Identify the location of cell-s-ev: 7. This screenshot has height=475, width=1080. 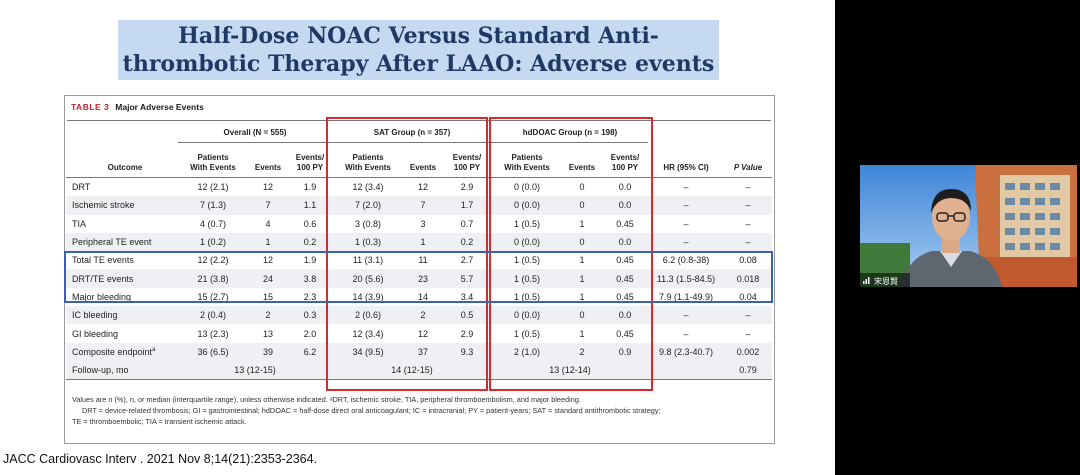
(423, 205).